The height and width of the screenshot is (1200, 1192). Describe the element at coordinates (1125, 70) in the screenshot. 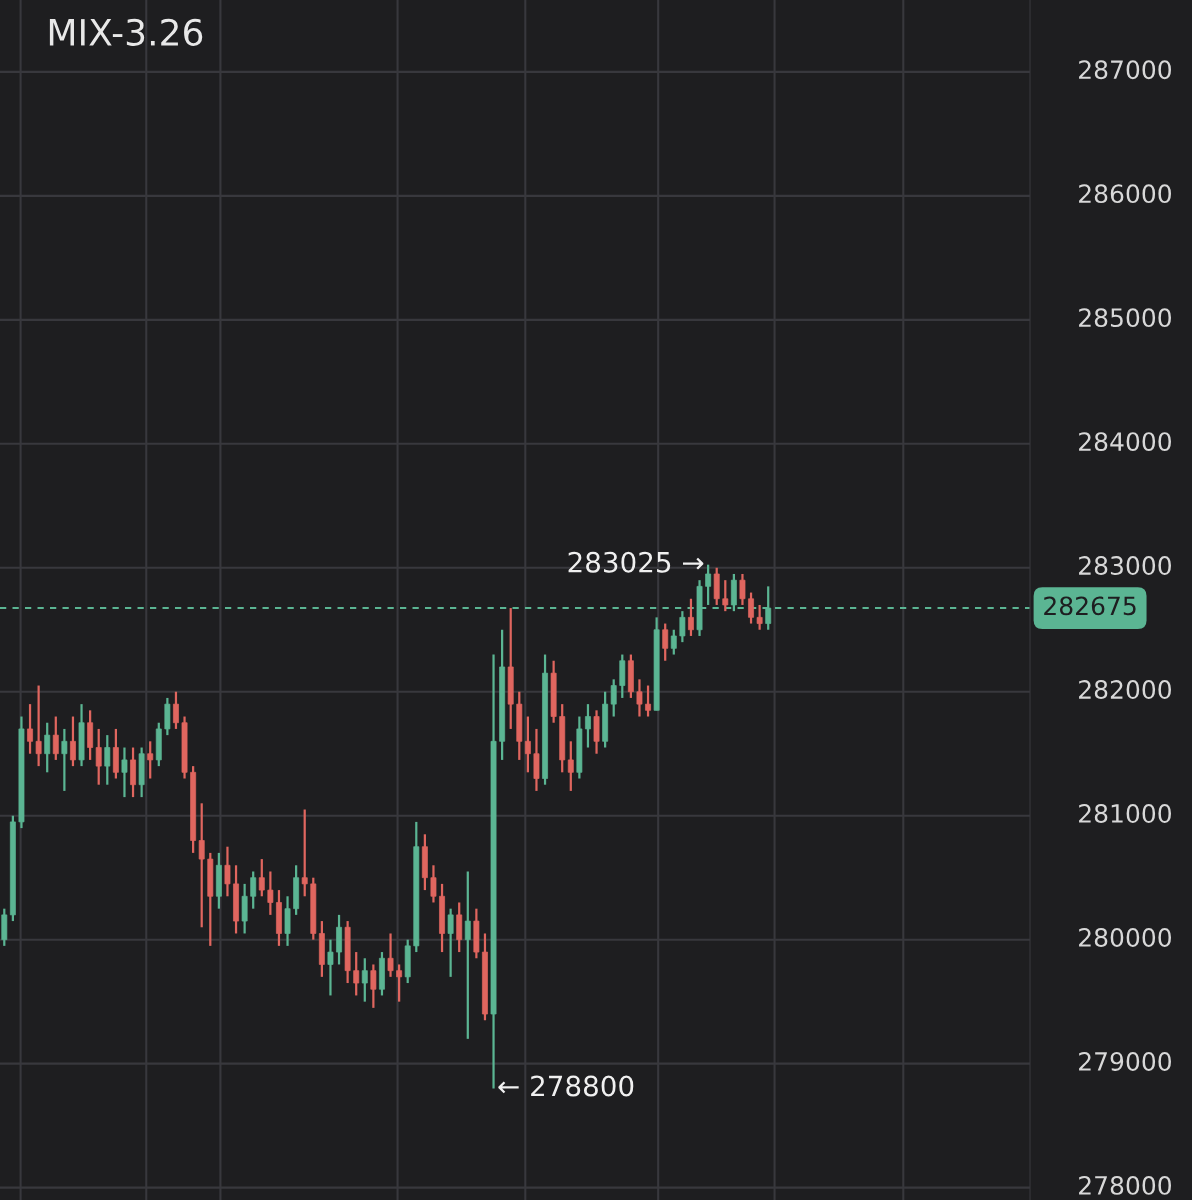

I see `y-tick-label: 287000` at that location.